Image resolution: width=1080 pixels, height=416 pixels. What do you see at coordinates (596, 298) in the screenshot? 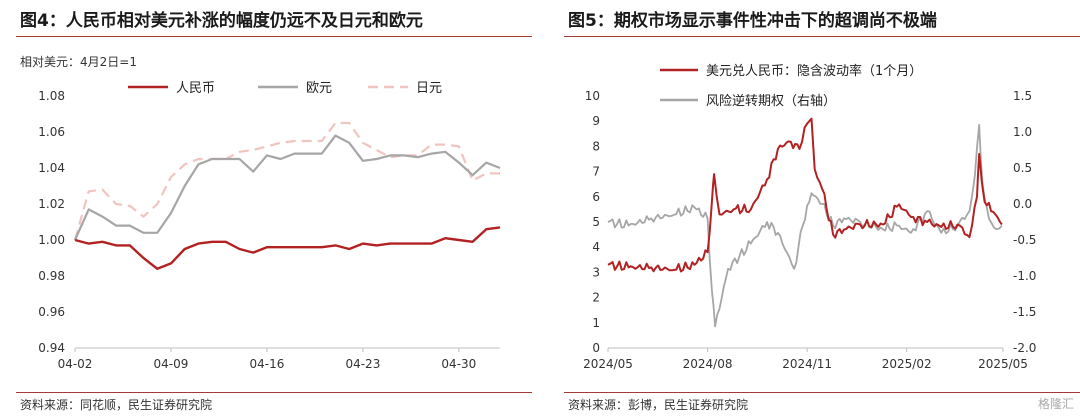
I see `y-tick-label: 2` at bounding box center [596, 298].